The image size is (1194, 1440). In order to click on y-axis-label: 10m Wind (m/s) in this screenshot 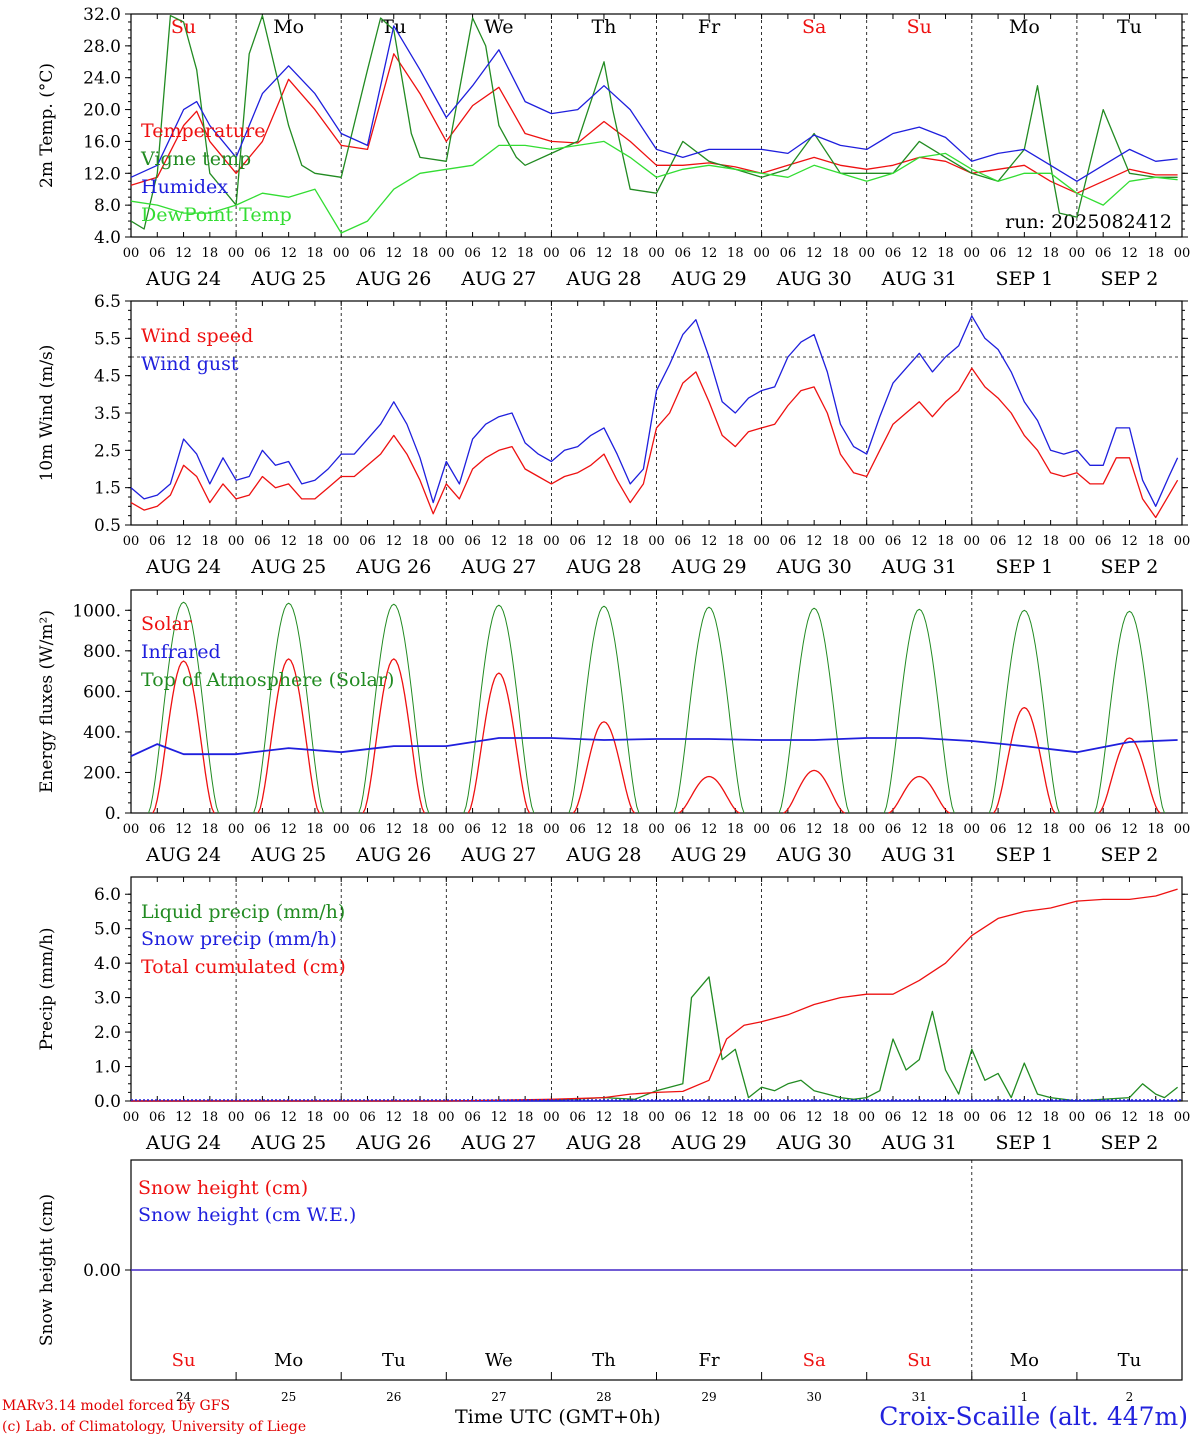, I will do `click(47, 413)`.